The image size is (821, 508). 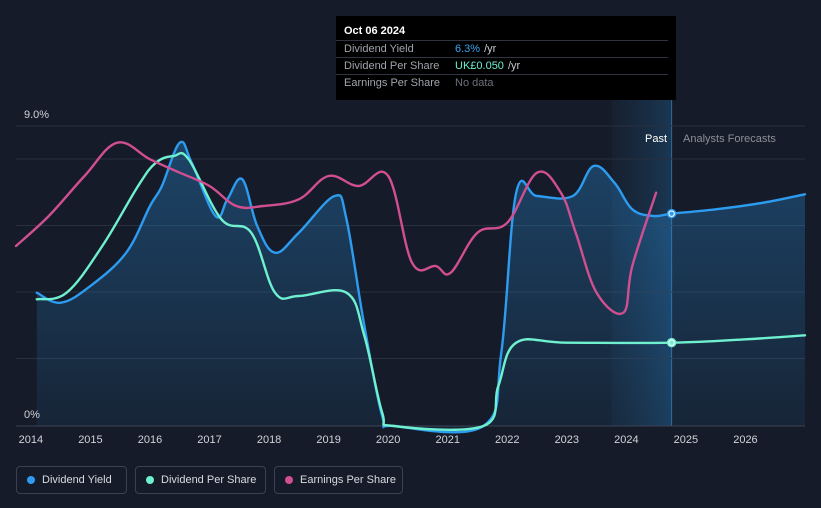 I want to click on legend-item-earnings-per-share: Earnings Per Share, so click(x=338, y=480).